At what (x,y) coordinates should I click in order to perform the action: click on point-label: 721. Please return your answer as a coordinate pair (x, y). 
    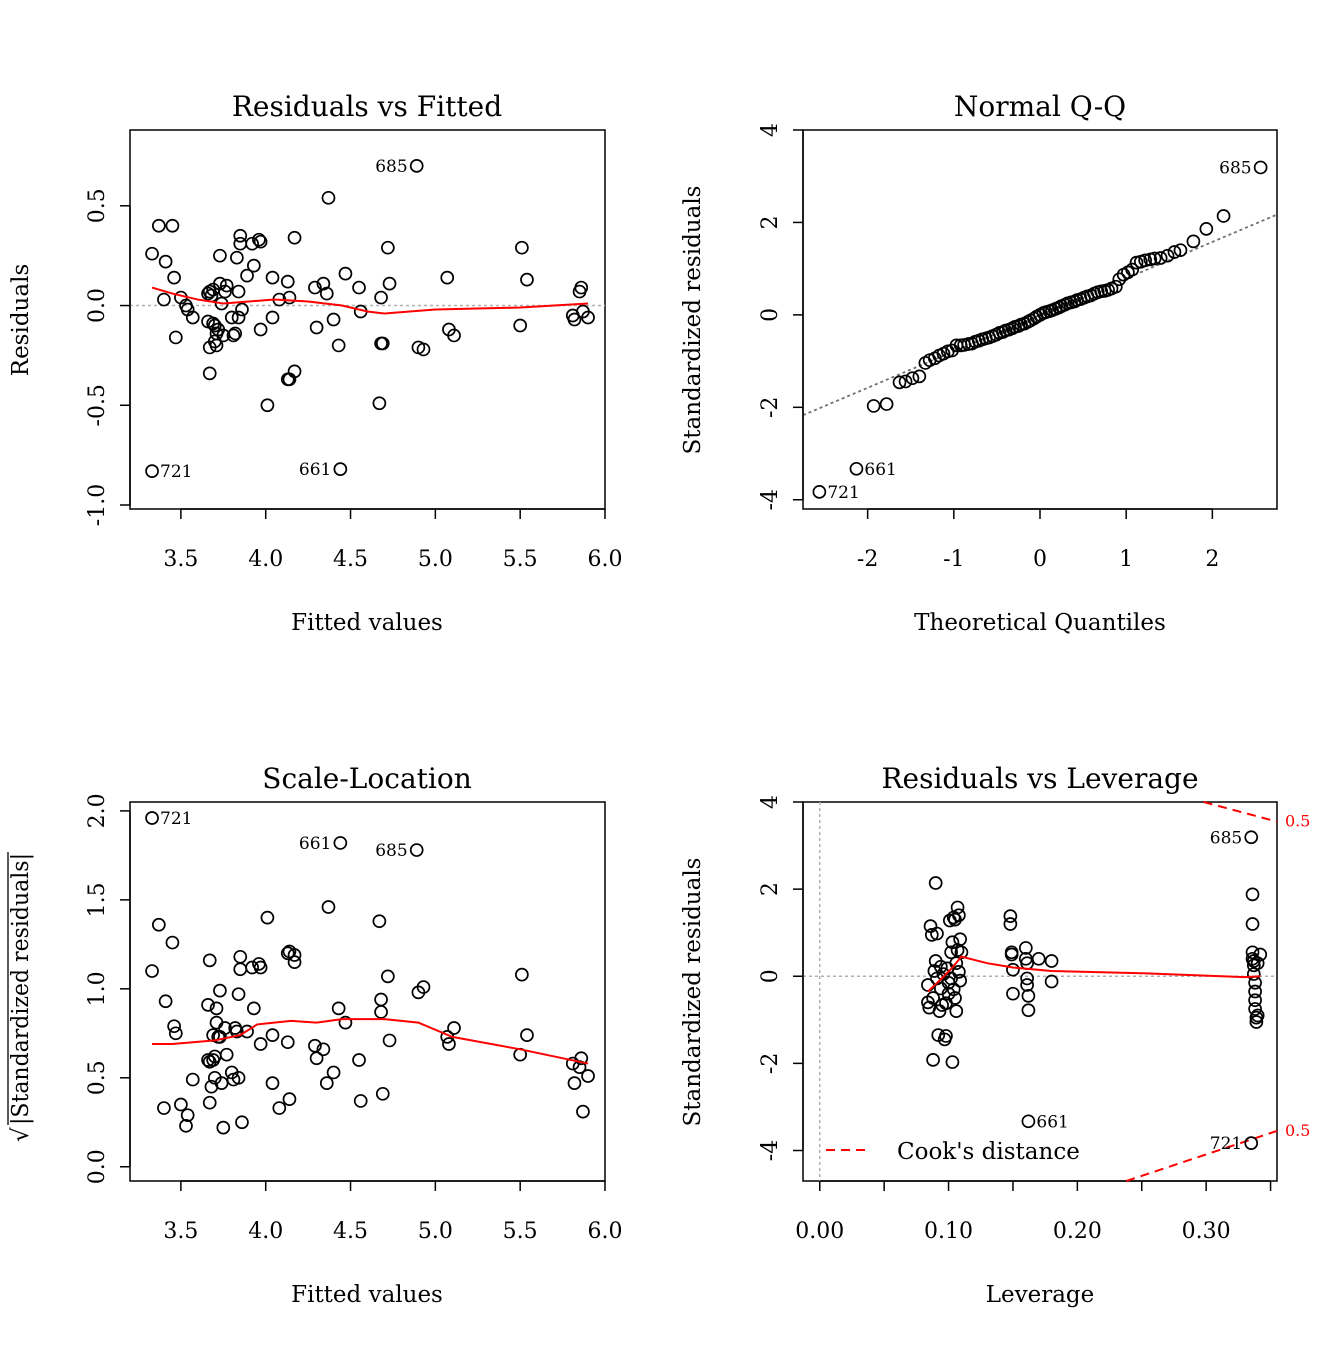
    Looking at the image, I should click on (176, 819).